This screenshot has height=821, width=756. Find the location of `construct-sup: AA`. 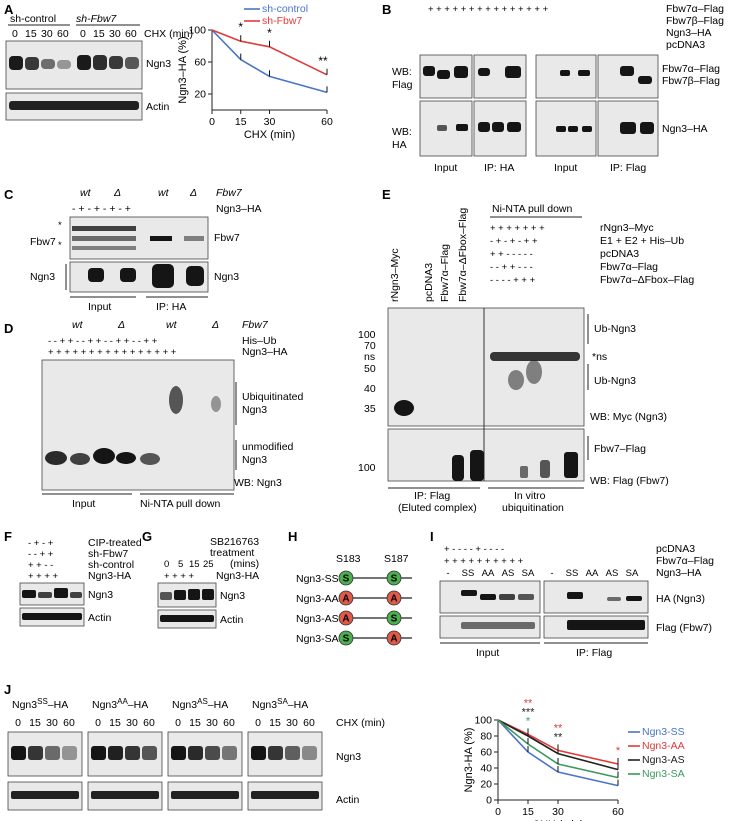

construct-sup: AA is located at coordinates (122, 701).